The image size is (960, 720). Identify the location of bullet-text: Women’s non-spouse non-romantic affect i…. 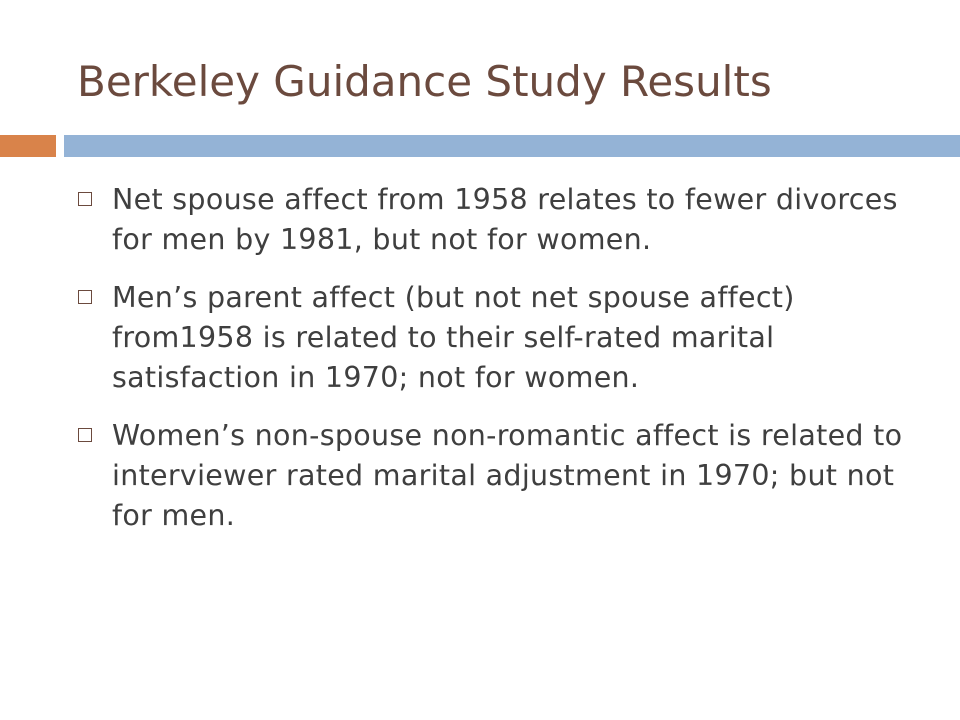
(507, 475).